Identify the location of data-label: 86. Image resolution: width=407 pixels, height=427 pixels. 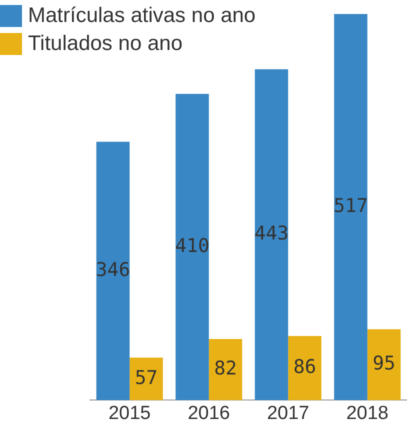
(304, 367).